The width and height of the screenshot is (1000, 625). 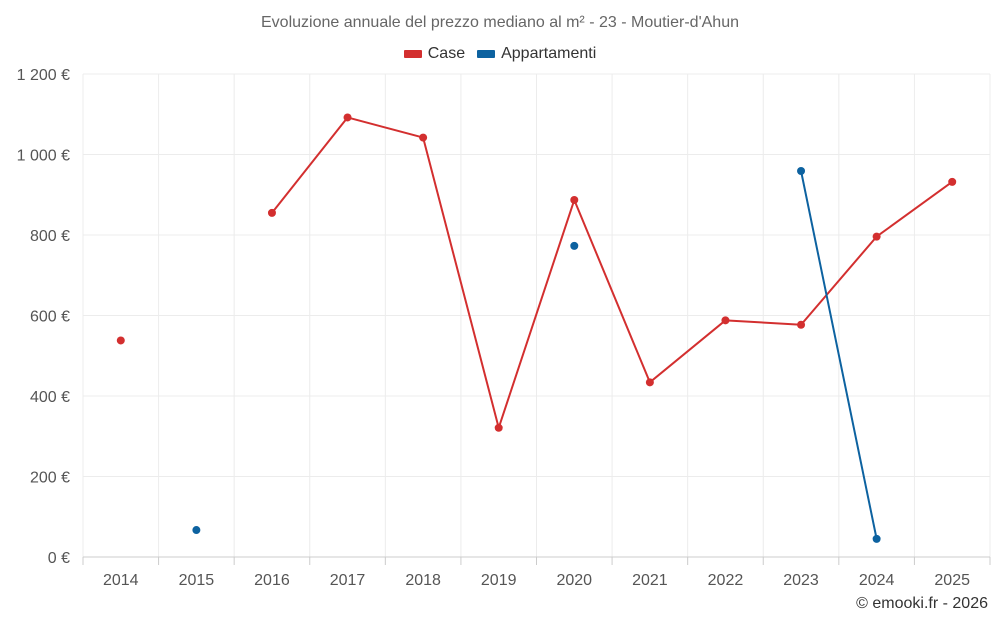 I want to click on y-tick-label: 1 200 €, so click(x=43, y=75).